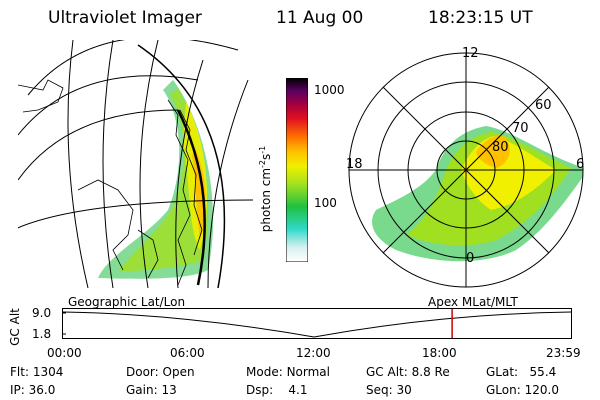 This screenshot has width=600, height=400. Describe the element at coordinates (42, 313) in the screenshot. I see `altitude-ytick-9: 9.0` at that location.